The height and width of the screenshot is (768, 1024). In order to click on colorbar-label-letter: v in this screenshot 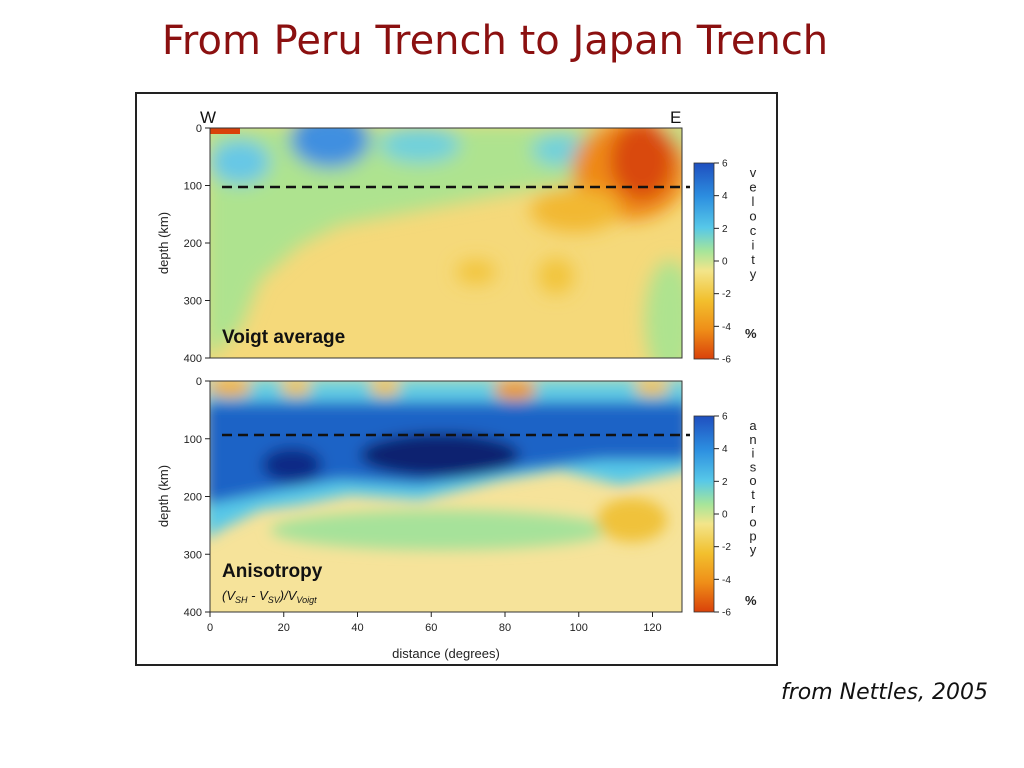, I will do `click(753, 172)`.